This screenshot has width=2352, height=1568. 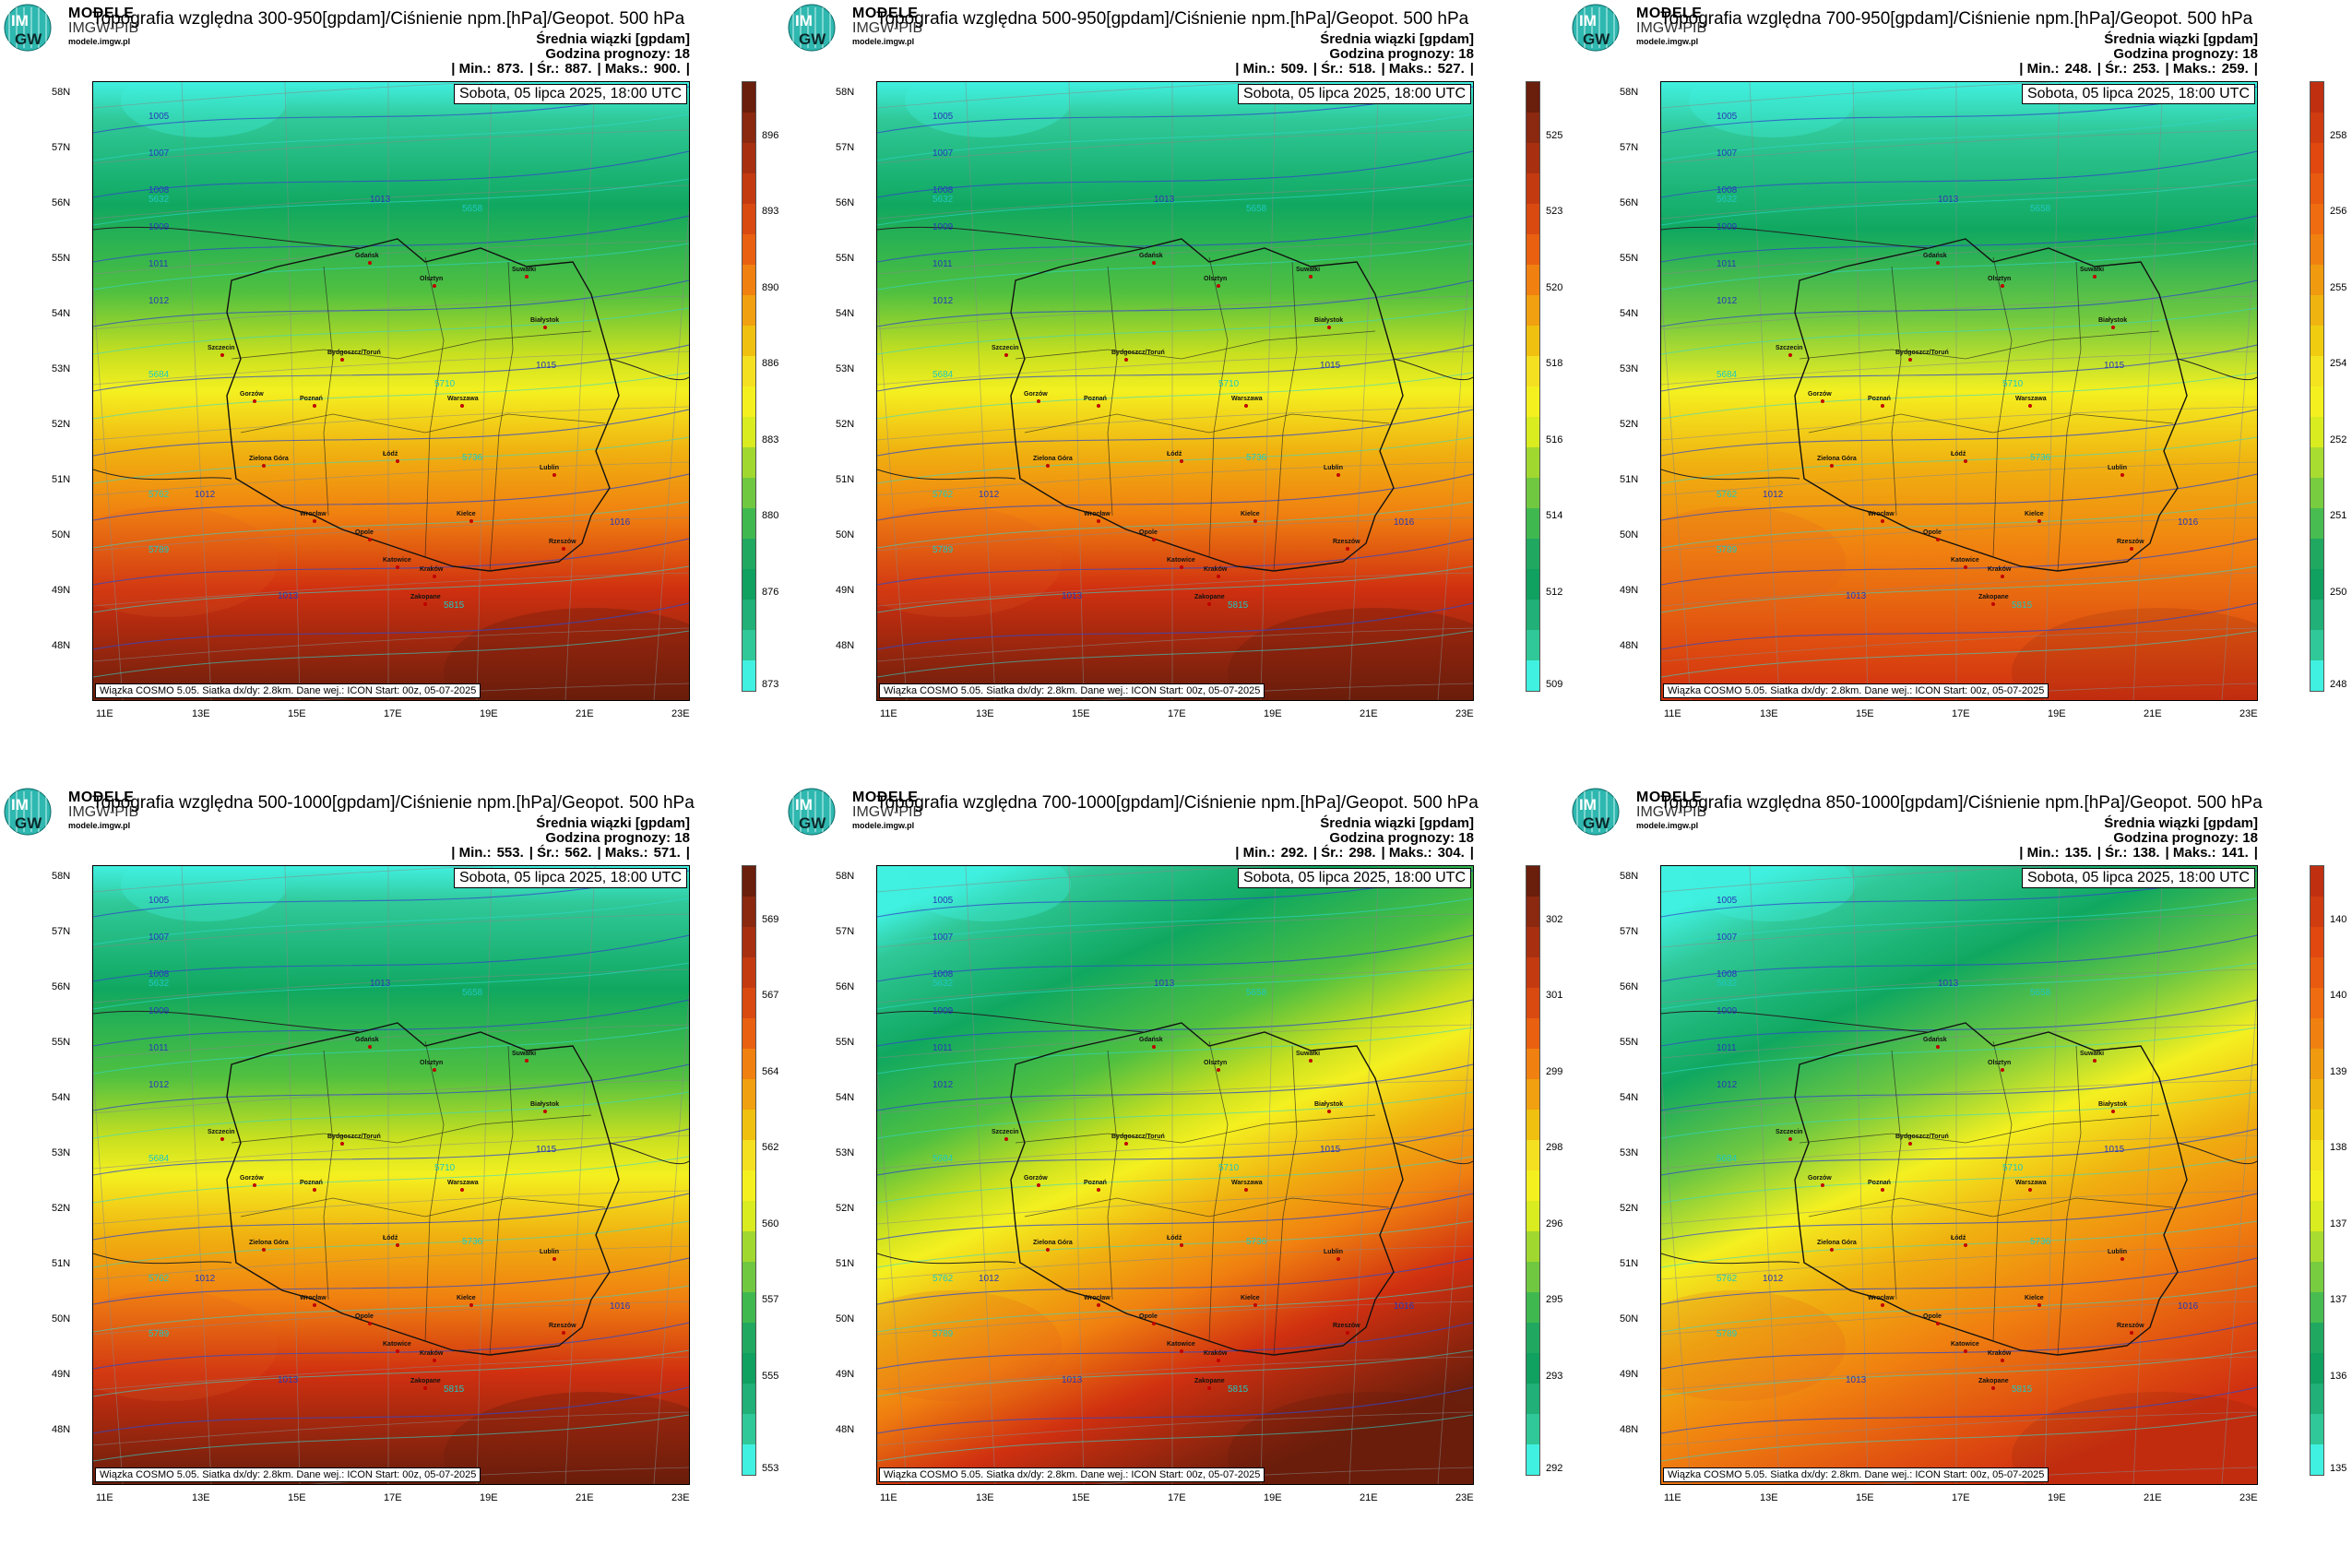 I want to click on lon-label: 15E, so click(x=1865, y=1497).